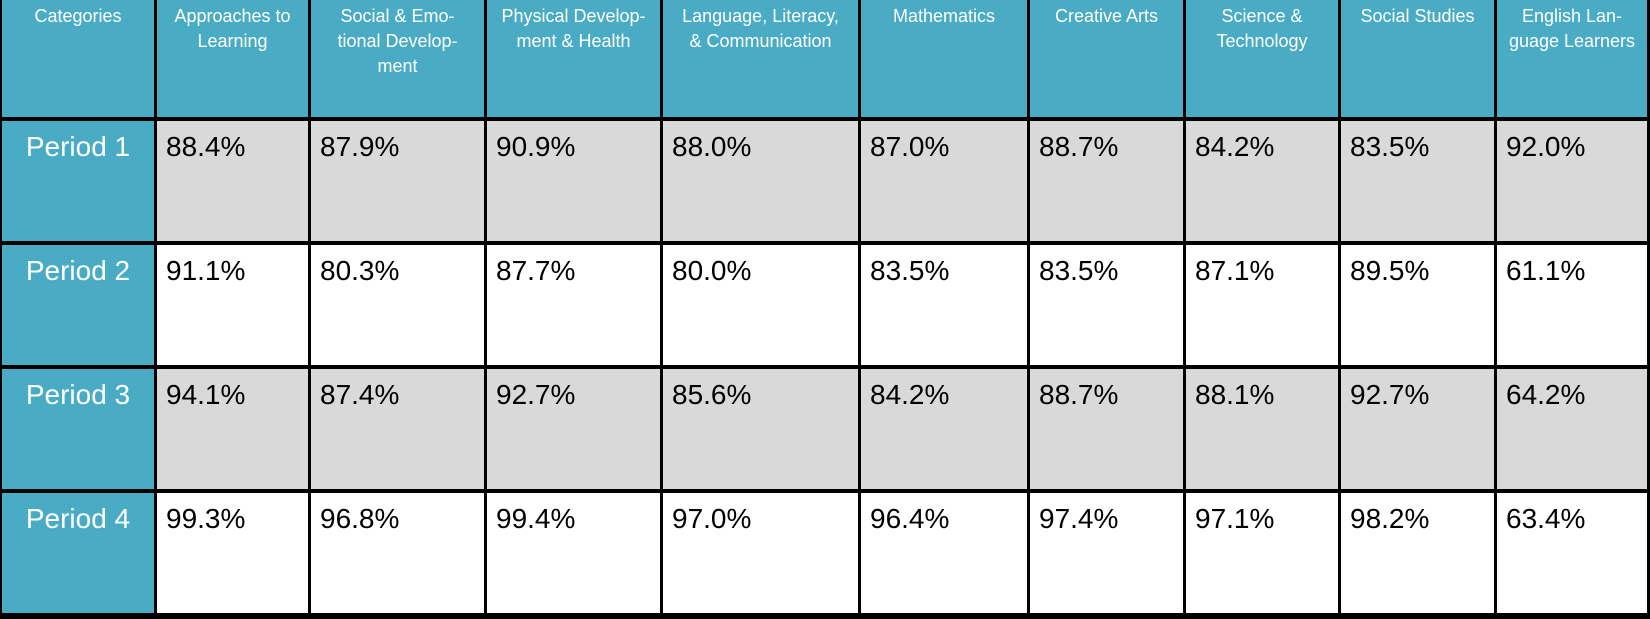 The width and height of the screenshot is (1650, 619). What do you see at coordinates (397, 429) in the screenshot?
I see `value-cell-period-3-social-emotional-development: 87.4%` at bounding box center [397, 429].